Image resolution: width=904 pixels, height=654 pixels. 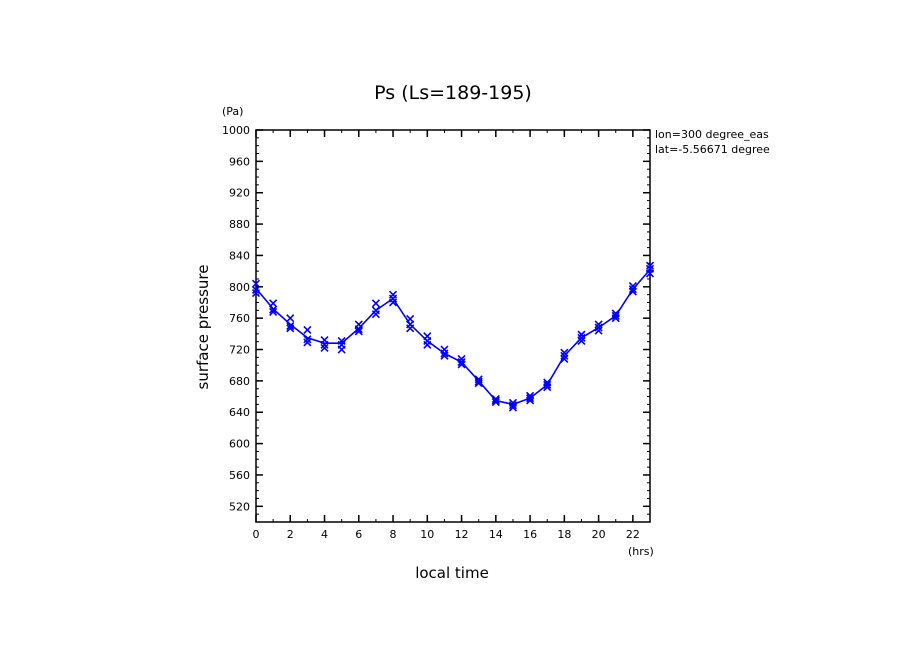 What do you see at coordinates (712, 149) in the screenshot?
I see `annotation-lat: lat=-5.56671 degree` at bounding box center [712, 149].